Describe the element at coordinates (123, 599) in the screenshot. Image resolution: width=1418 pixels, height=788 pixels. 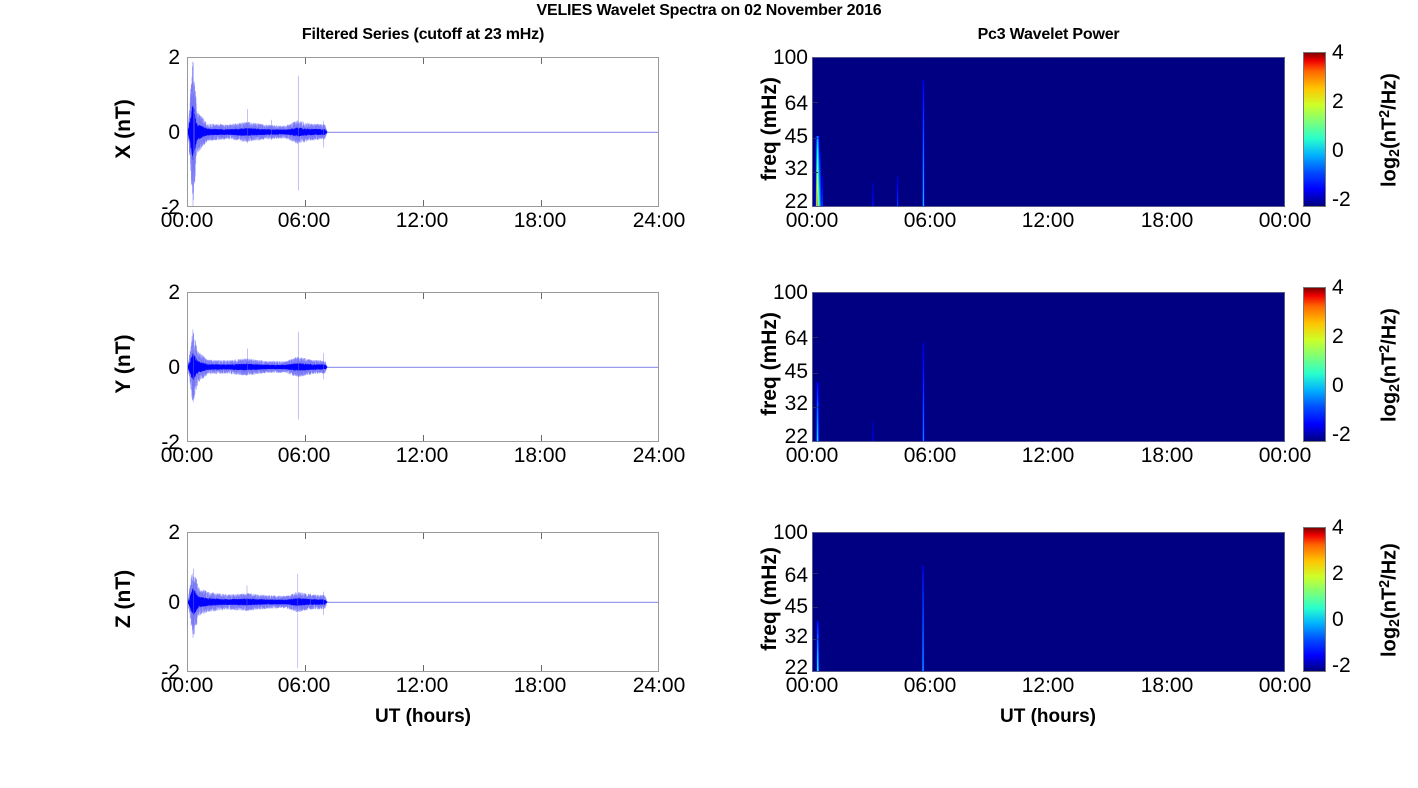
I see `y-axis-label-z: Z (nT)` at that location.